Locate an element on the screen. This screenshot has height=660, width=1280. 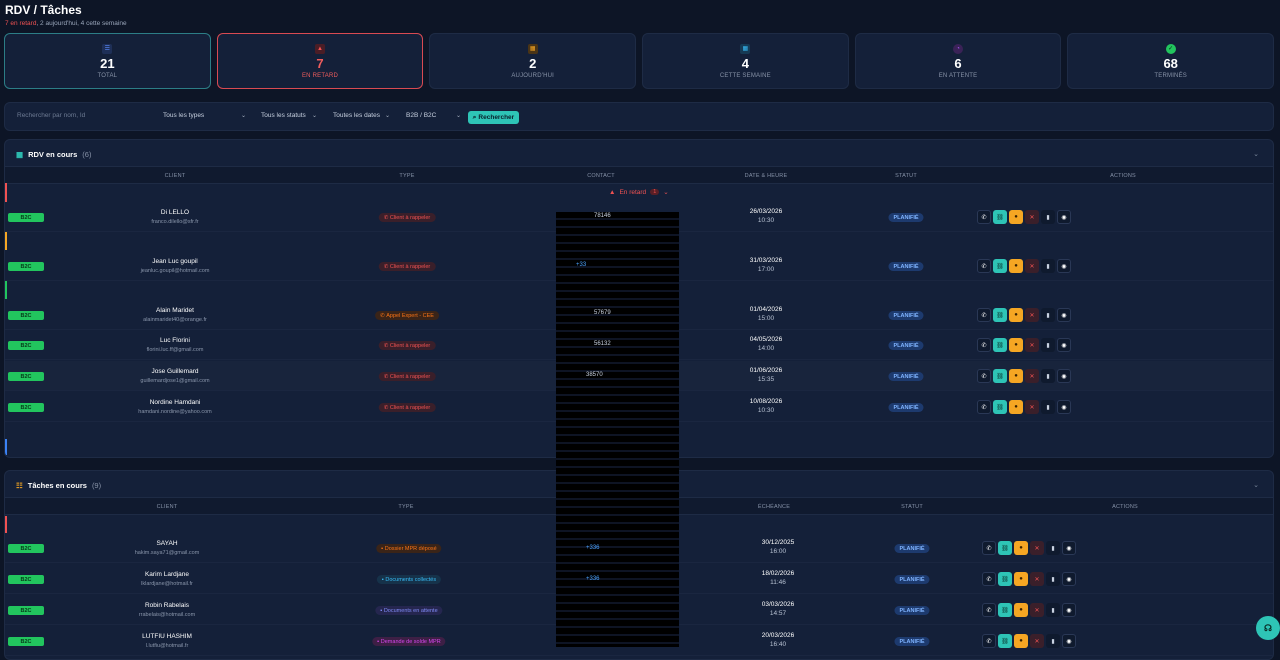
stat-card-done: ✓ 68 TERMINÉS is located at coordinates (1171, 61).